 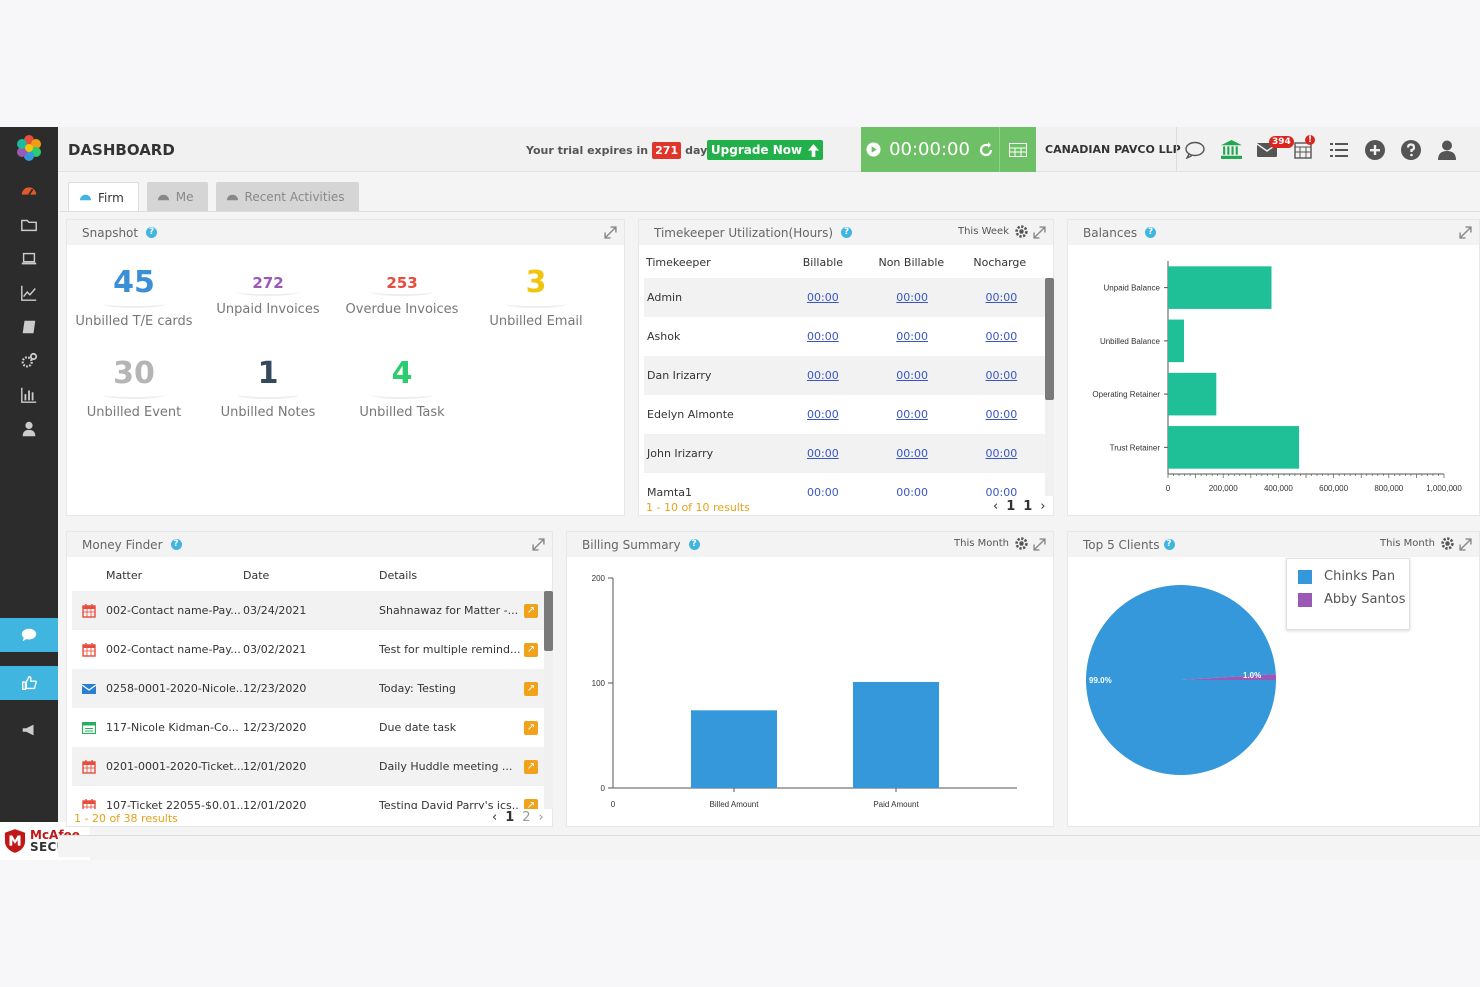 What do you see at coordinates (1339, 149) in the screenshot?
I see `task-list-button` at bounding box center [1339, 149].